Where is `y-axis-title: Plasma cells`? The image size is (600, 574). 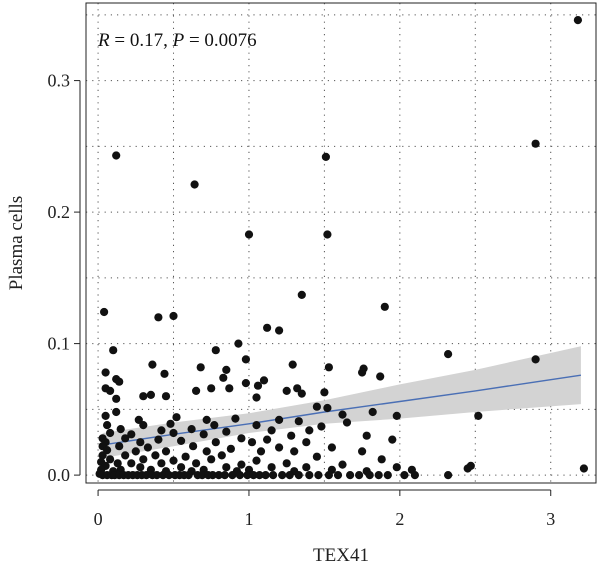 y-axis-title: Plasma cells is located at coordinates (16, 243).